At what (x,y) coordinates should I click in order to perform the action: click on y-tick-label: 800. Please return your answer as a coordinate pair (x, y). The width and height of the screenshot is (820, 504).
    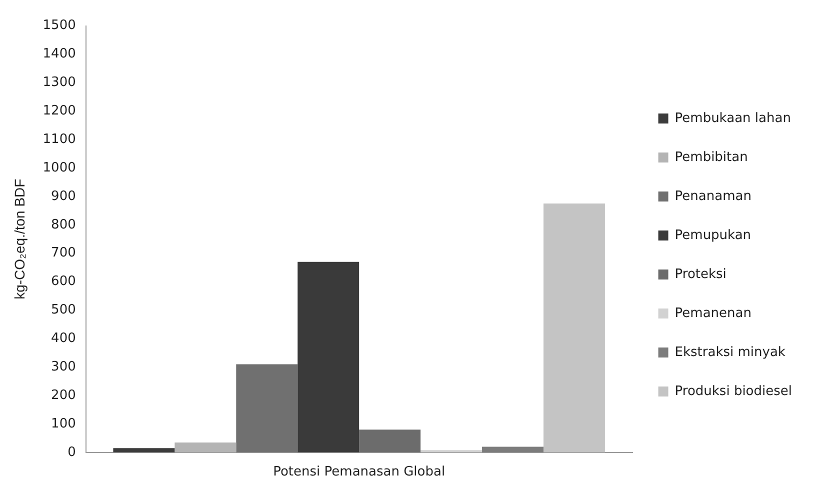
    Looking at the image, I should click on (63, 224).